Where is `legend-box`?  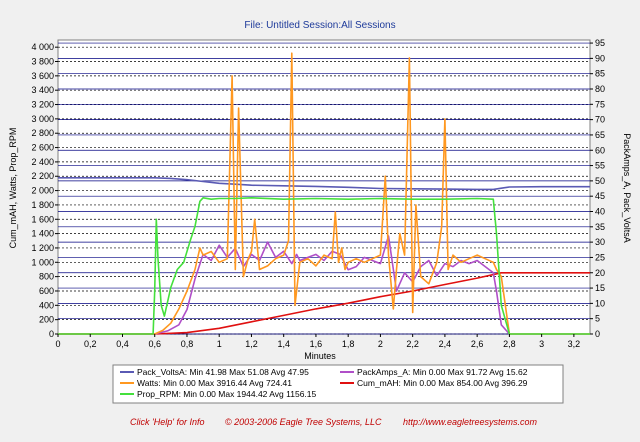 legend-box is located at coordinates (338, 384).